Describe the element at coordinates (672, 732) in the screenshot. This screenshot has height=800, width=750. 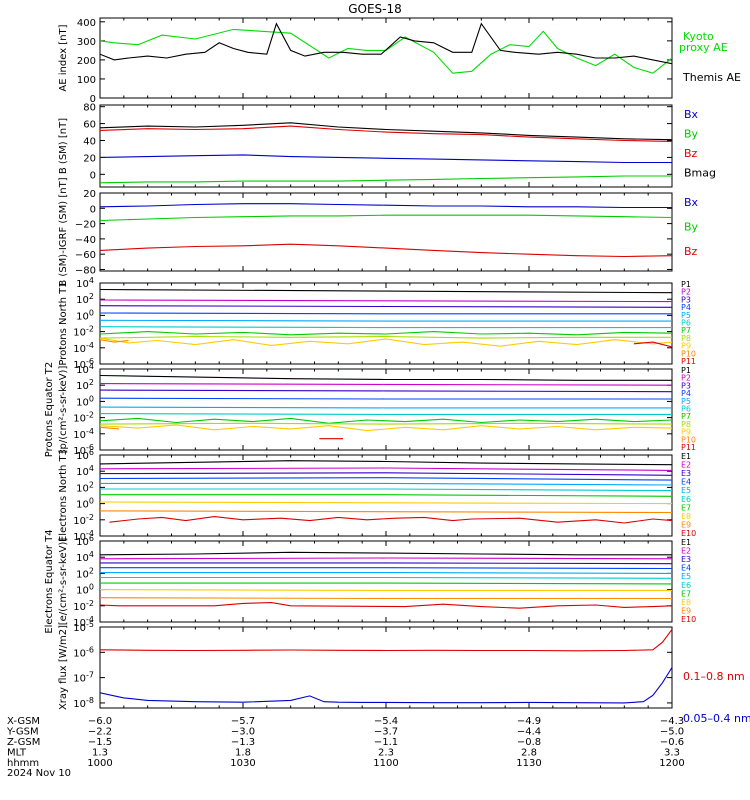
I see `x-row-value: −5.0` at that location.